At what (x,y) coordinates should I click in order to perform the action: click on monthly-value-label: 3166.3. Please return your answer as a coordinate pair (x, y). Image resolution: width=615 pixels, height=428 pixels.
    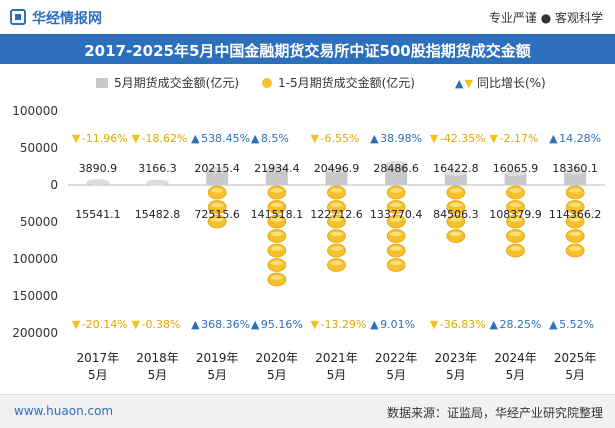
    Looking at the image, I should click on (157, 168).